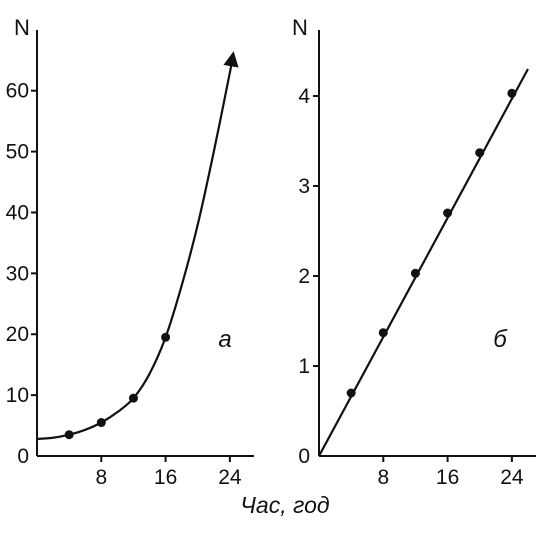 Image resolution: width=545 pixels, height=533 pixels. I want to click on y-tick-label-b: 4, so click(304, 96).